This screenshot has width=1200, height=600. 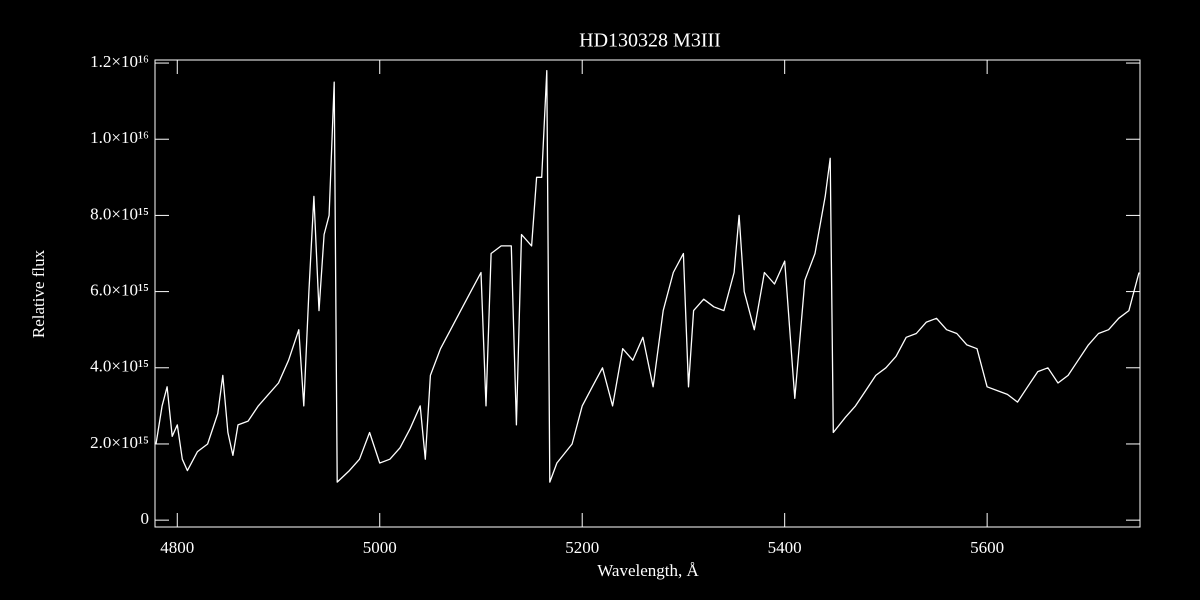 What do you see at coordinates (119, 137) in the screenshot?
I see `y-tick-label: 1.0×10¹⁶` at bounding box center [119, 137].